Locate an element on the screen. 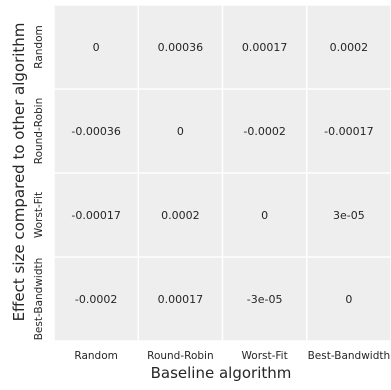 This screenshot has width=391, height=390. heatmap-cell-round-robin-round-robin is located at coordinates (180, 131).